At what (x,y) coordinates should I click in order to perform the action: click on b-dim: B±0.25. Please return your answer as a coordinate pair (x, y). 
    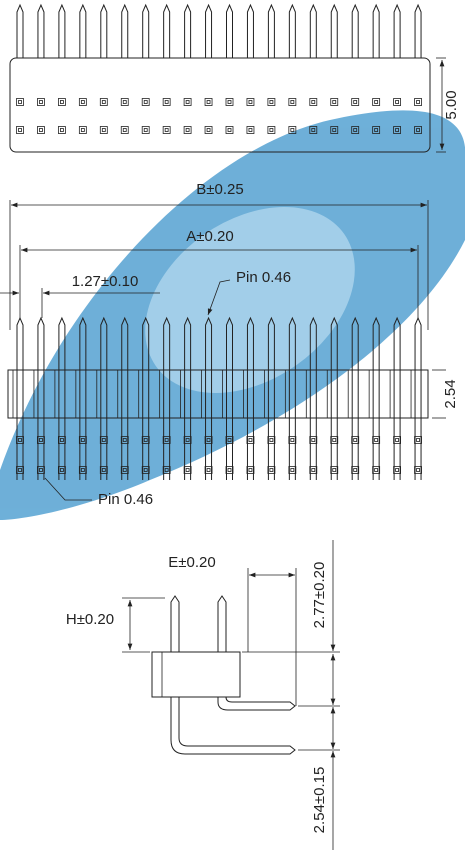
    Looking at the image, I should click on (219, 189).